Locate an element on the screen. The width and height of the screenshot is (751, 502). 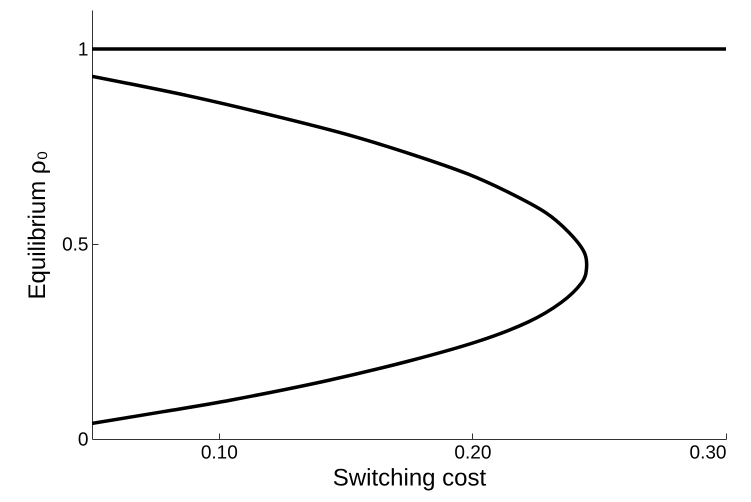
x-tick-label: 0.20 is located at coordinates (473, 453).